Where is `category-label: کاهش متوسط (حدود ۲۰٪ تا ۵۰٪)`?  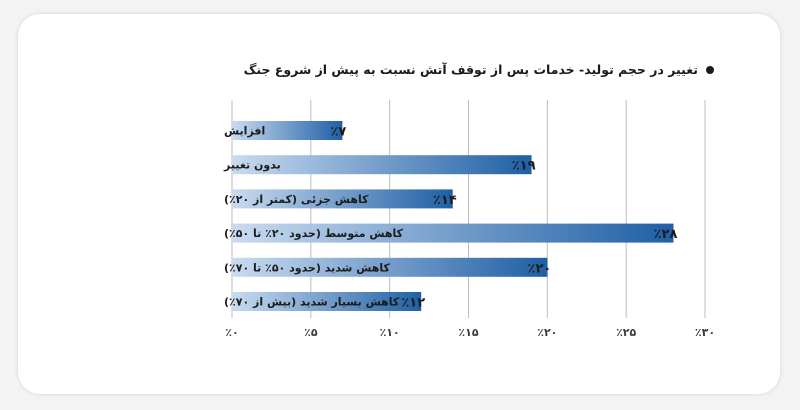 category-label: کاهش متوسط (حدود ۲۰٪ تا ۵۰٪) is located at coordinates (314, 233).